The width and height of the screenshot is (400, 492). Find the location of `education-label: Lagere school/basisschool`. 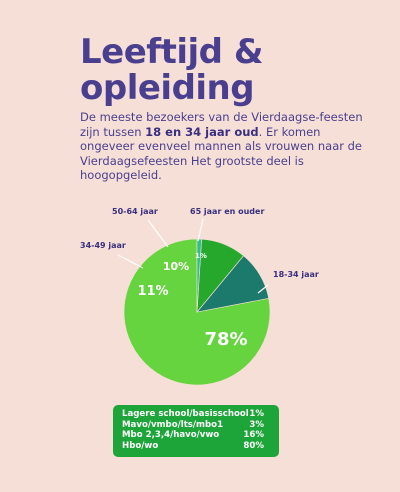

education-label: Lagere school/basisschool is located at coordinates (185, 414).